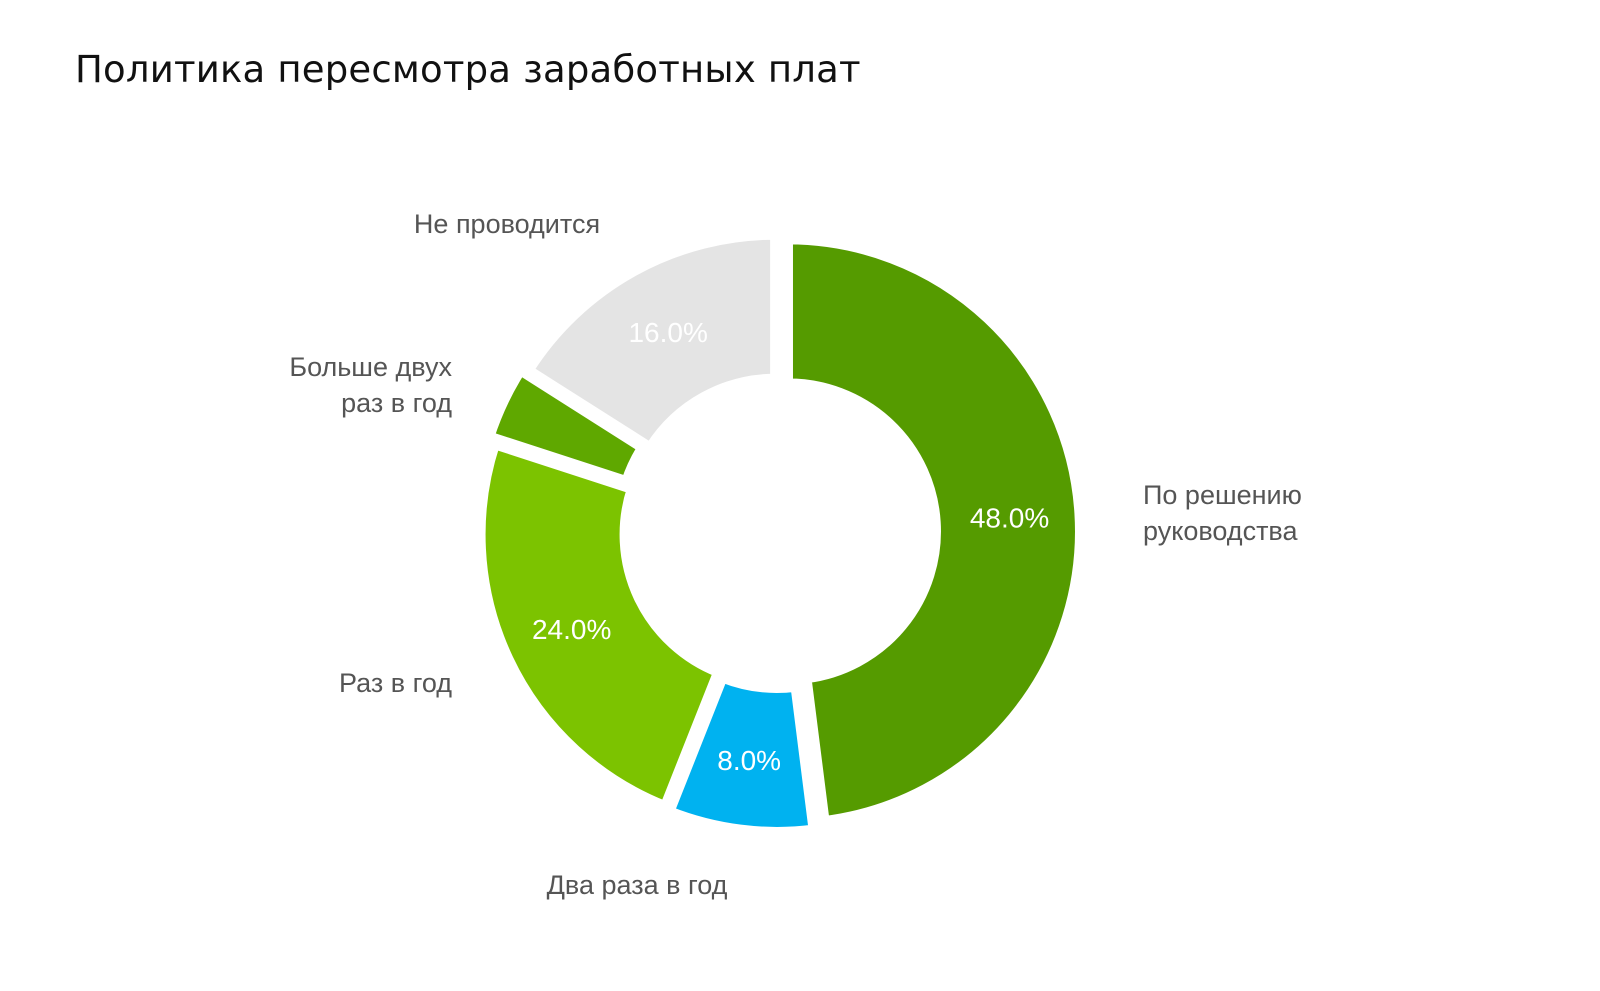 This screenshot has height=991, width=1600. Describe the element at coordinates (1009, 517) in the screenshot. I see `slice-value-label: 48.0%` at that location.